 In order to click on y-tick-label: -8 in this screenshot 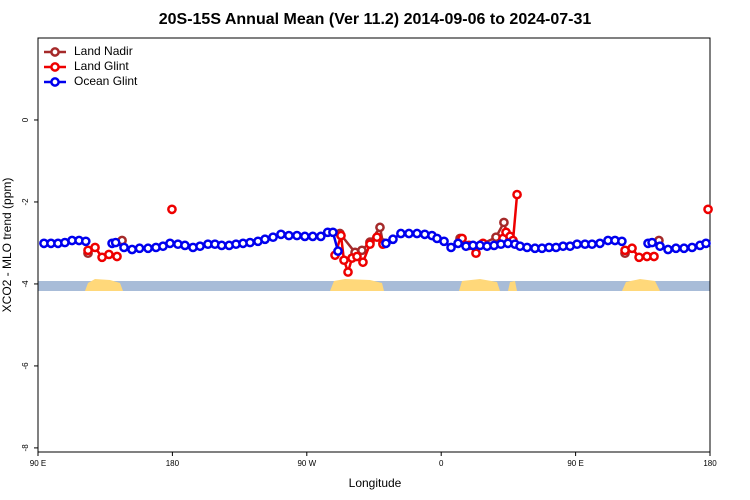, I will do `click(25, 448)`.